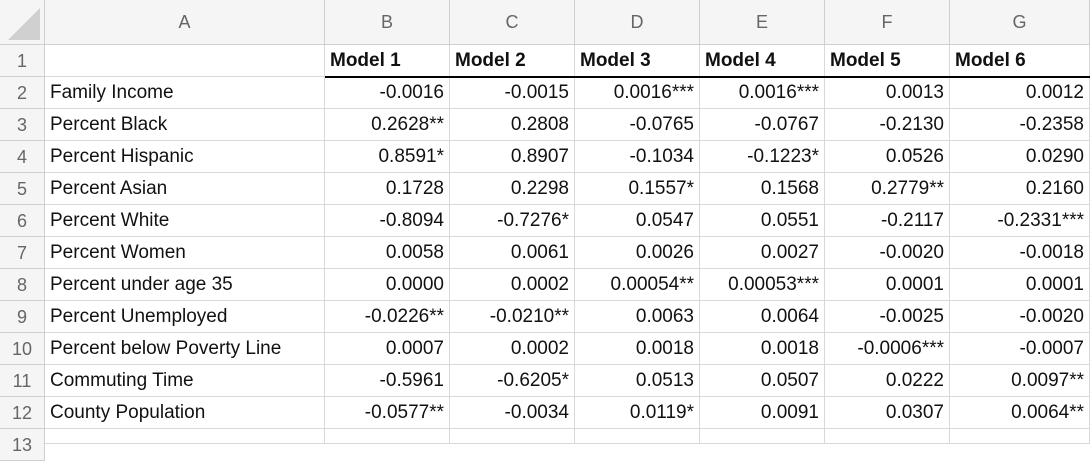  Describe the element at coordinates (762, 381) in the screenshot. I see `value-cell: 0.0507` at that location.